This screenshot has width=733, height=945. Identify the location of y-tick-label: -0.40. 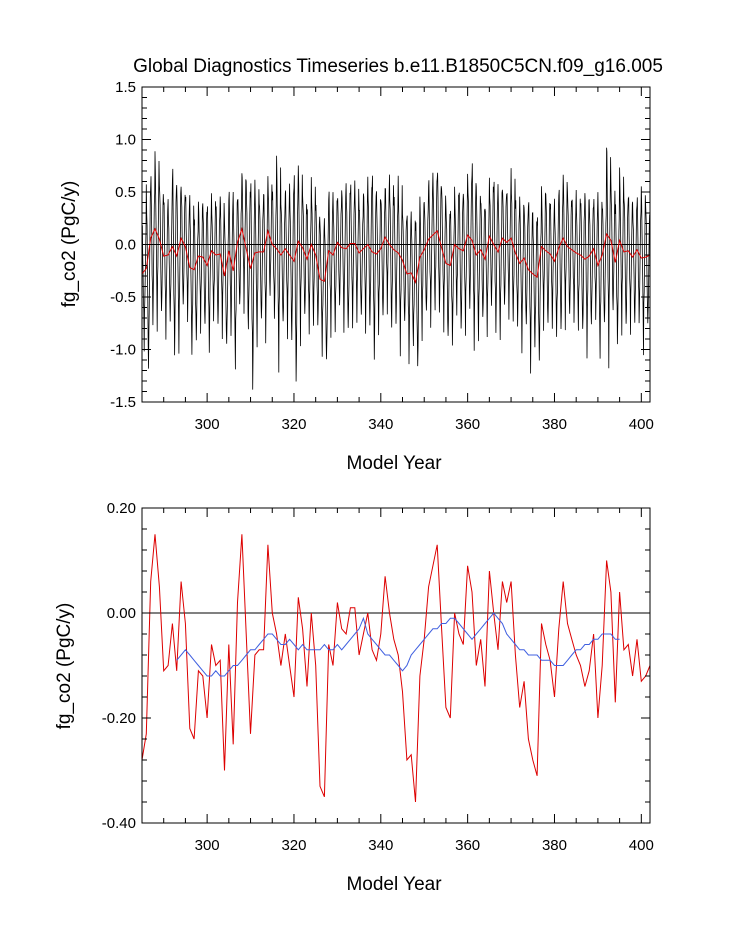
(119, 823).